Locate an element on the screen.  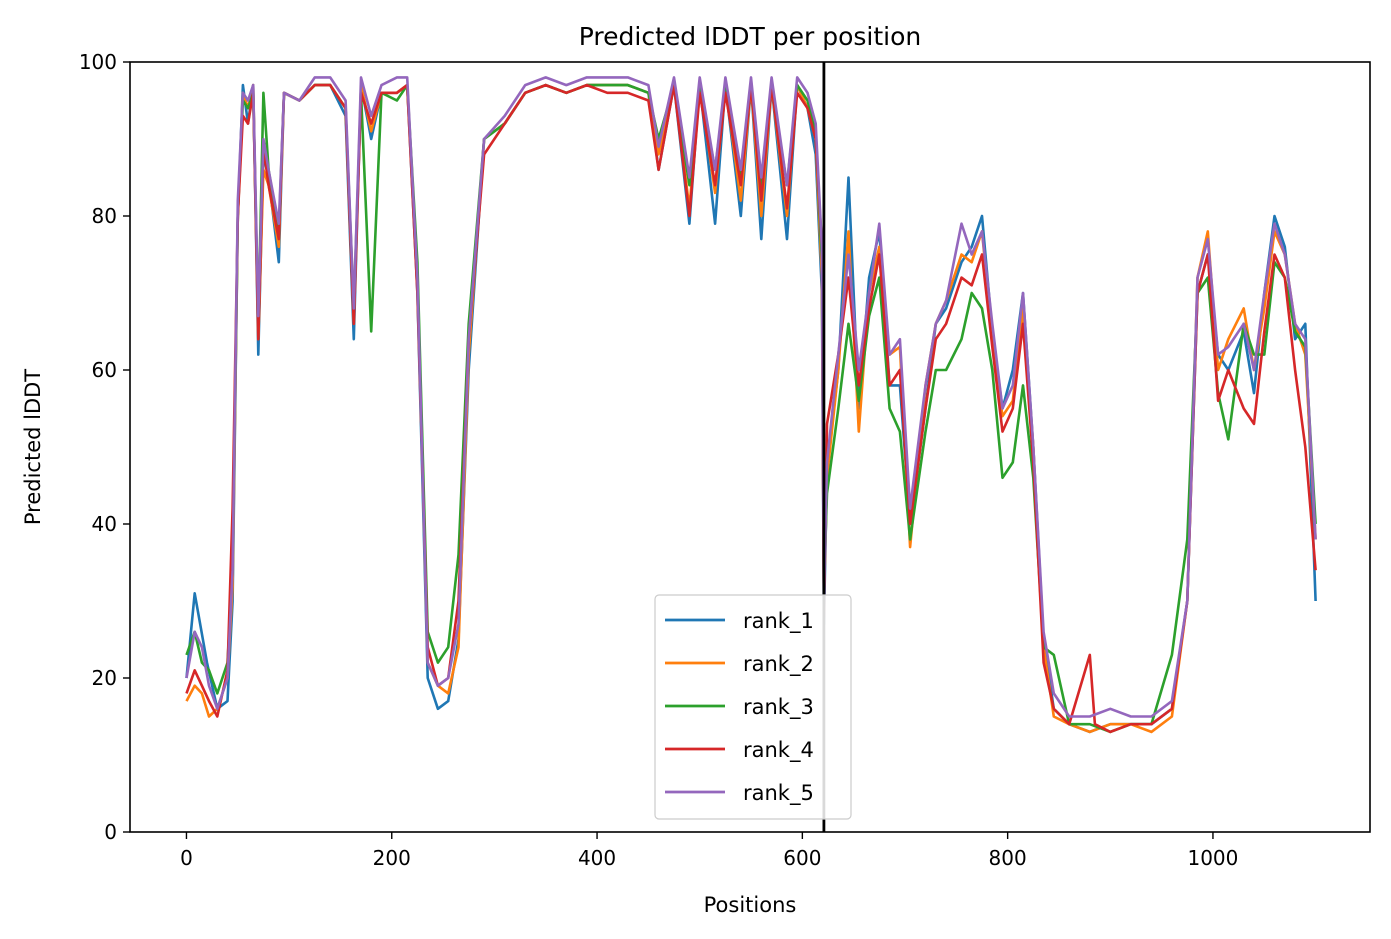
y-axis: 0 20 40 60 80 100 is located at coordinates (104, 447).